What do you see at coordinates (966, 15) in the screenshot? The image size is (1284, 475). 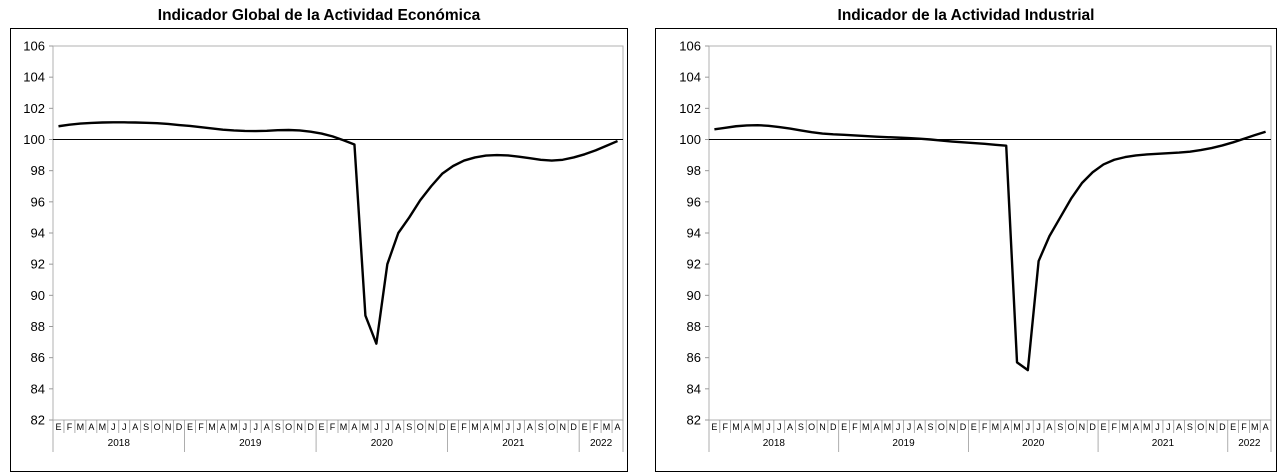 I see `chart-title: Indicador de la Actividad Industrial` at bounding box center [966, 15].